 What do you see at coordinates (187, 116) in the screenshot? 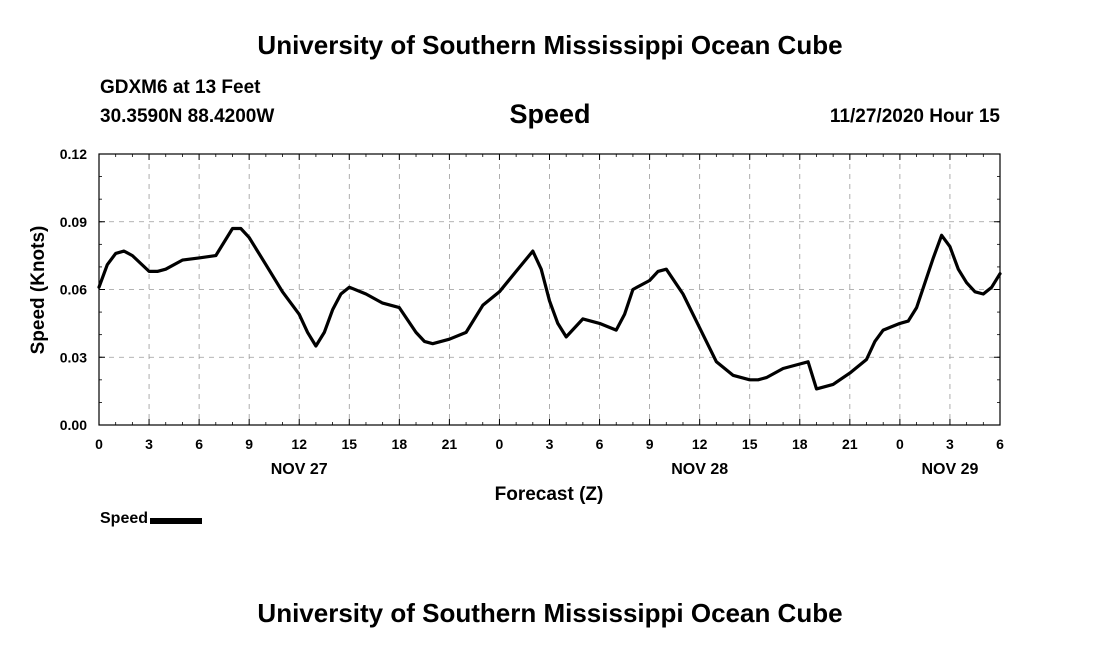
I see `coordinates-label: 30.3590N 88.4200W` at bounding box center [187, 116].